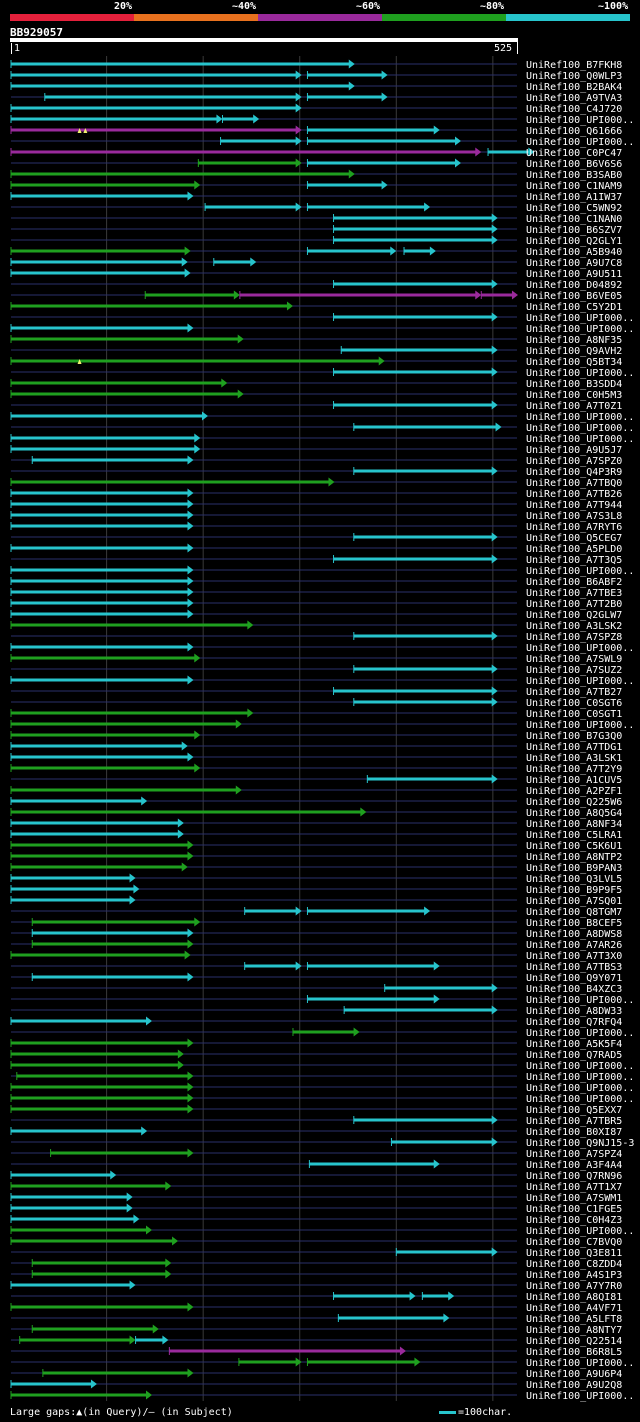 This screenshot has width=640, height=1422. What do you see at coordinates (574, 802) in the screenshot?
I see `hit-label: UniRef100_Q225W6` at bounding box center [574, 802].